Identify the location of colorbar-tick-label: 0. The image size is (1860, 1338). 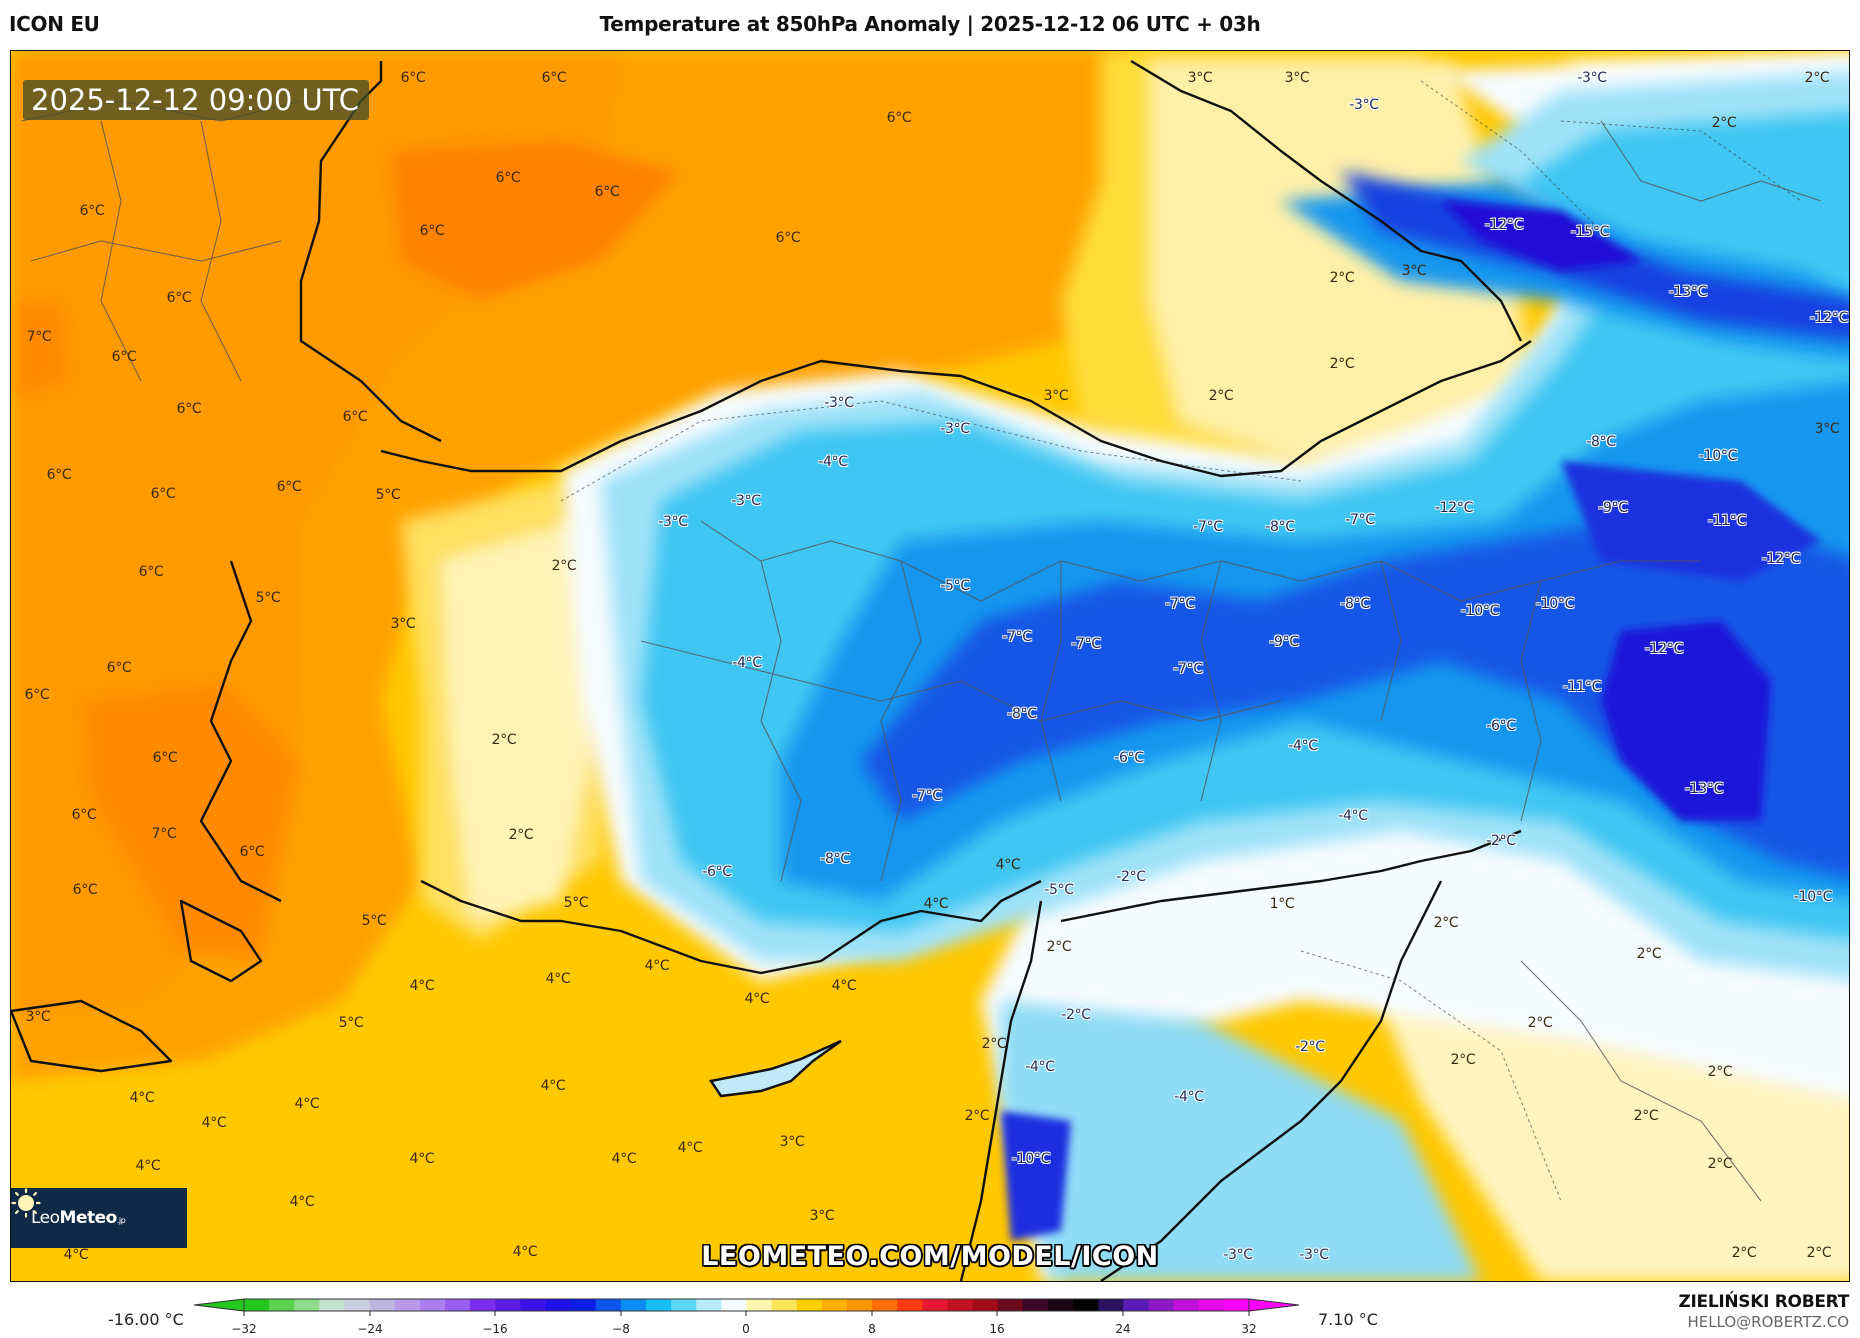
(746, 1329).